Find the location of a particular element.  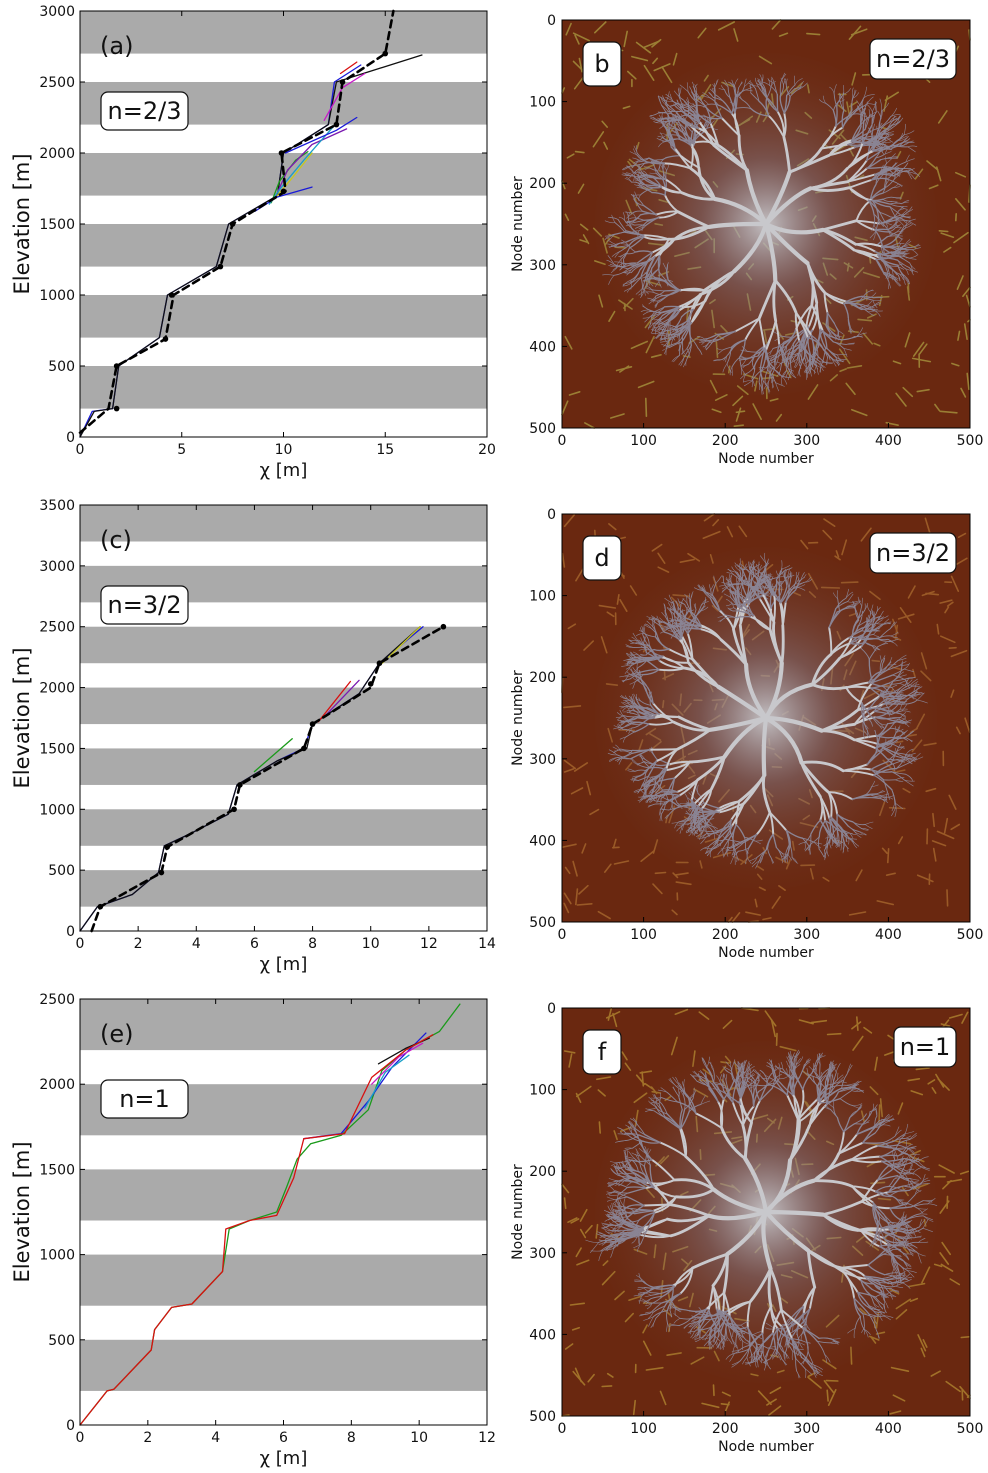

x-tick-label: 400 is located at coordinates (888, 935).